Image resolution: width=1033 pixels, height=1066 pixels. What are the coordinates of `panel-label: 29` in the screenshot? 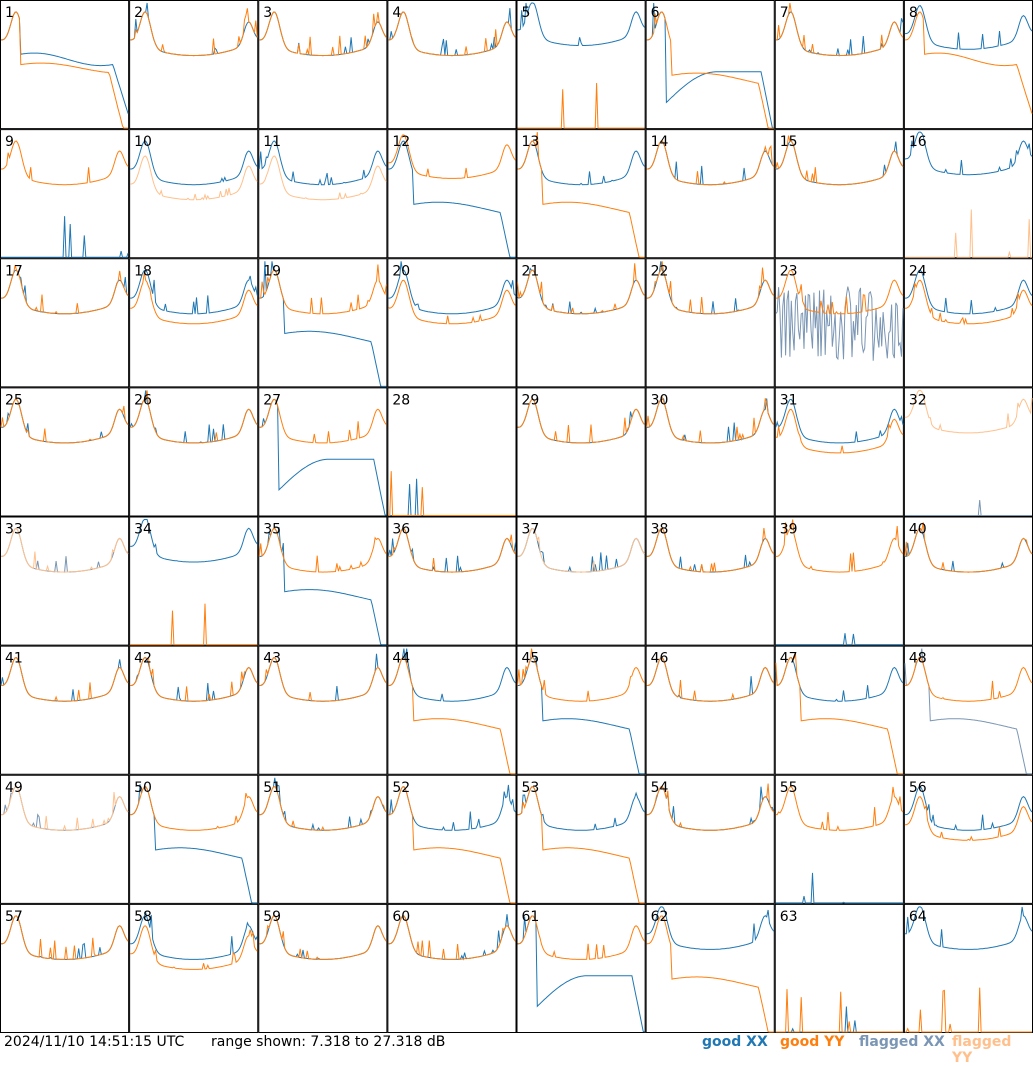 It's located at (531, 400).